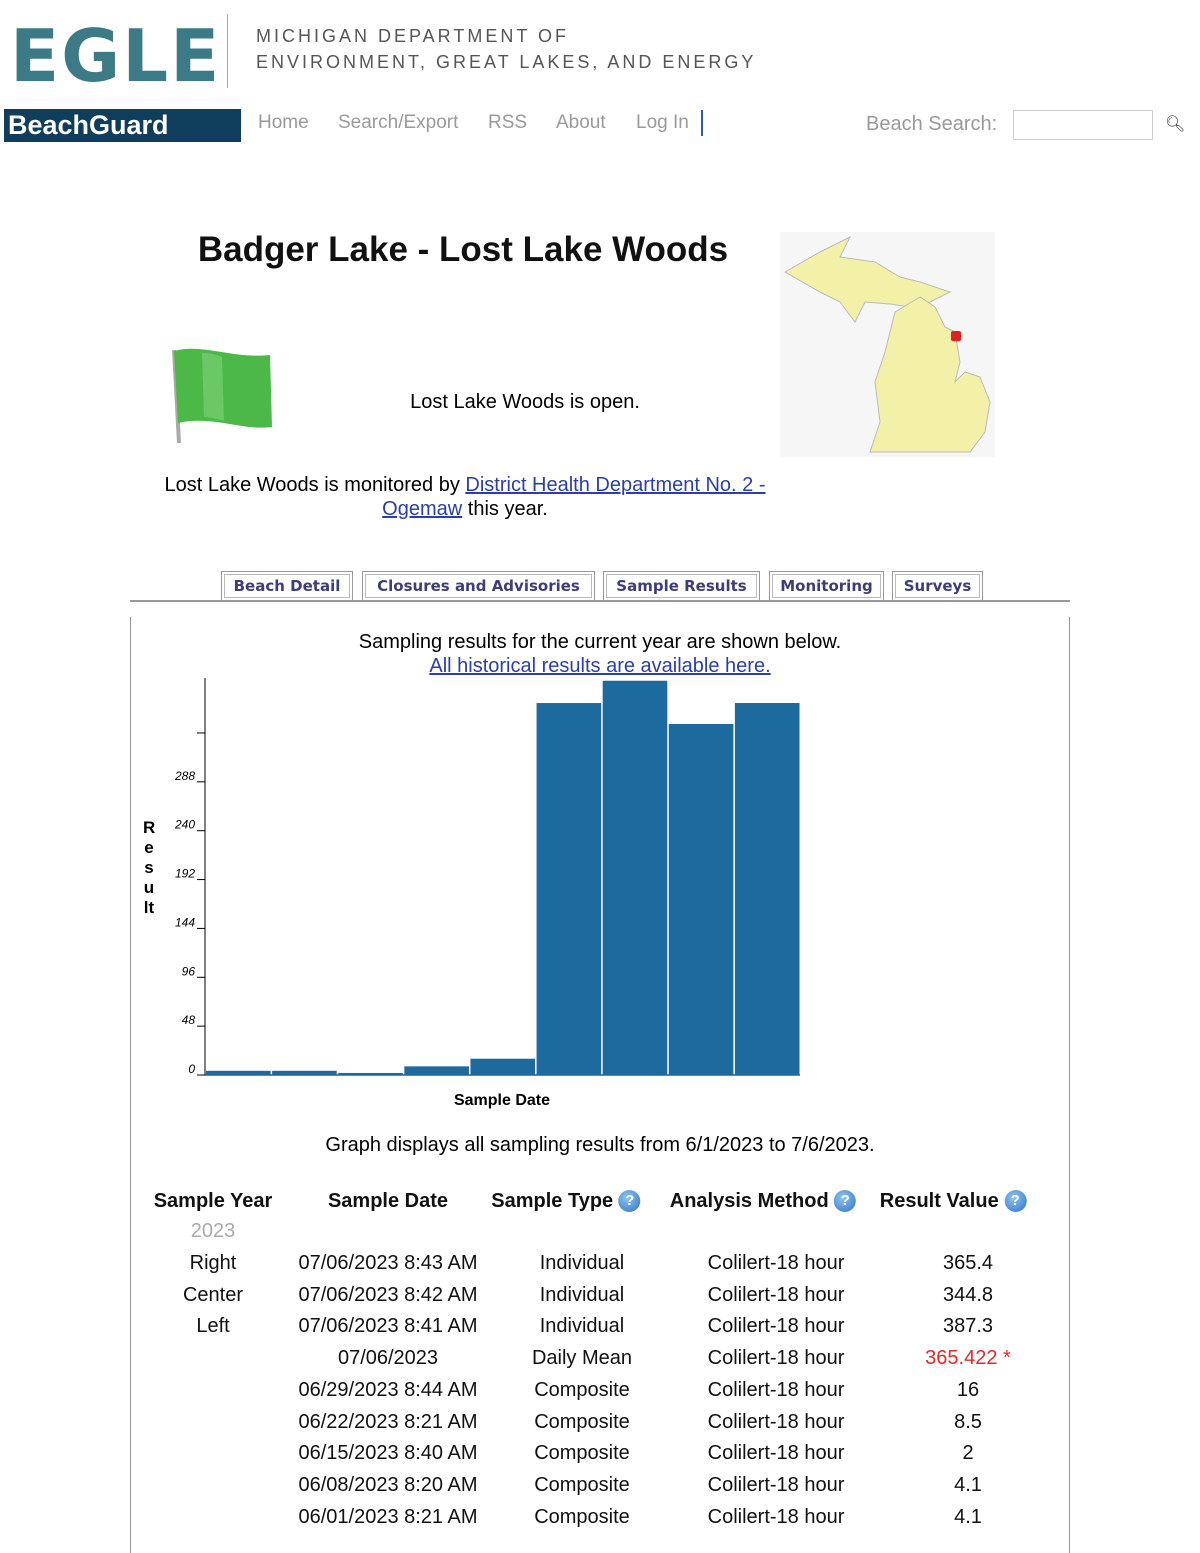  I want to click on tab-rule, so click(600, 601).